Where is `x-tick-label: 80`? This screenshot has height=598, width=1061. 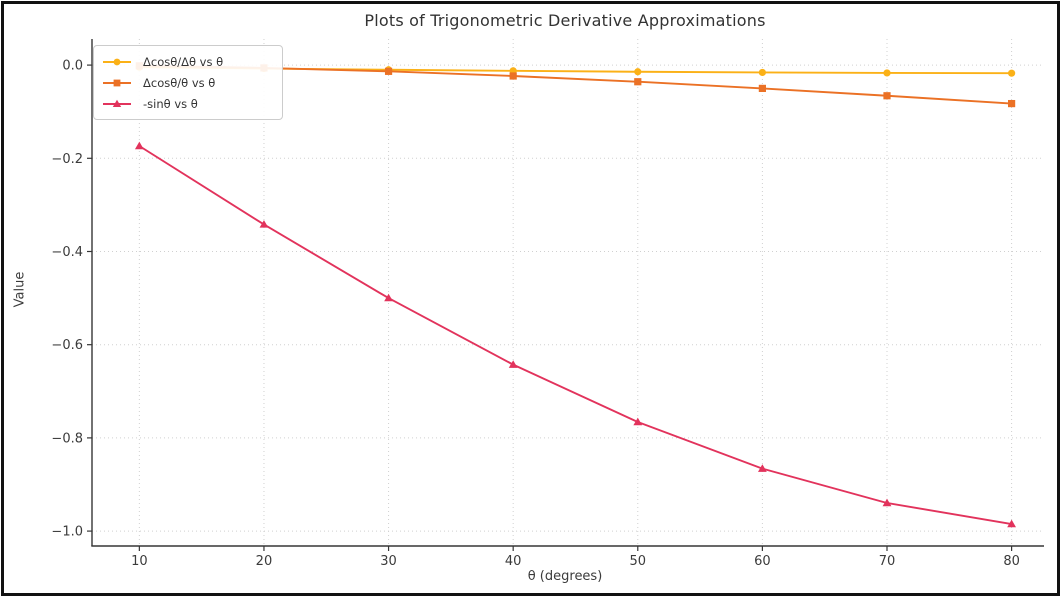
x-tick-label: 80 is located at coordinates (1011, 561).